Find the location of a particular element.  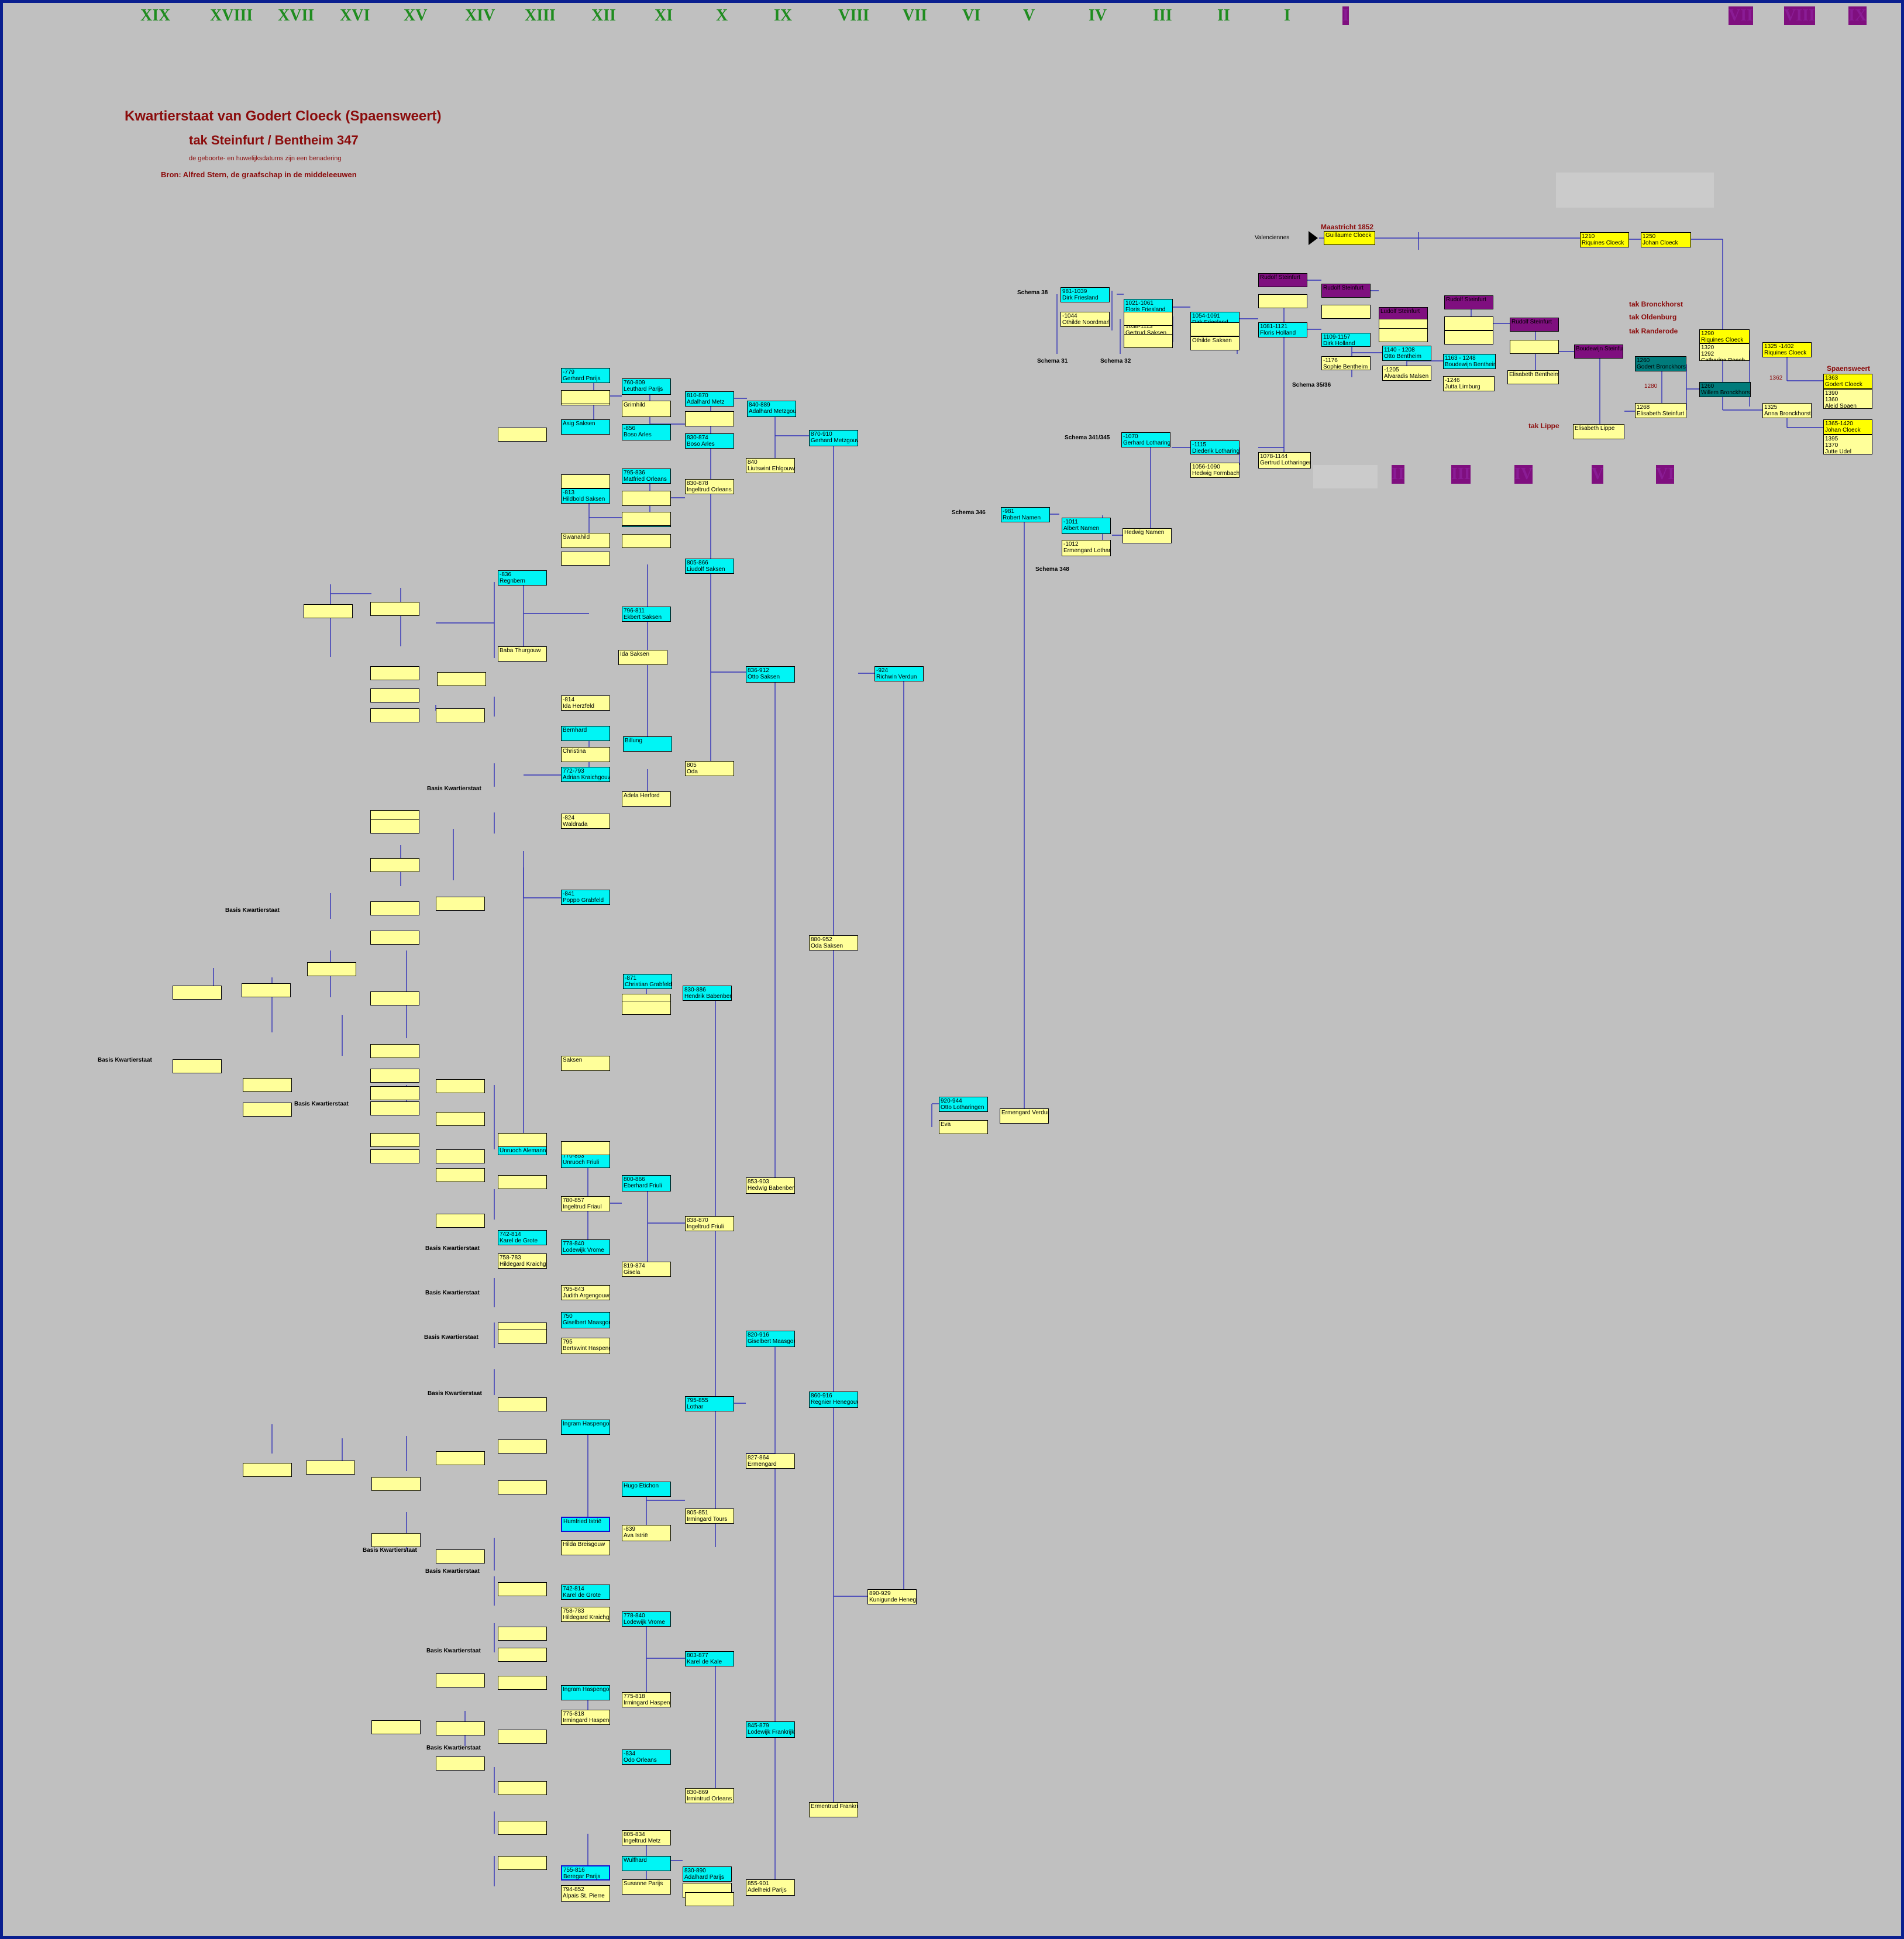

person-box: -871 Christian Grabfeld is located at coordinates (647, 981).